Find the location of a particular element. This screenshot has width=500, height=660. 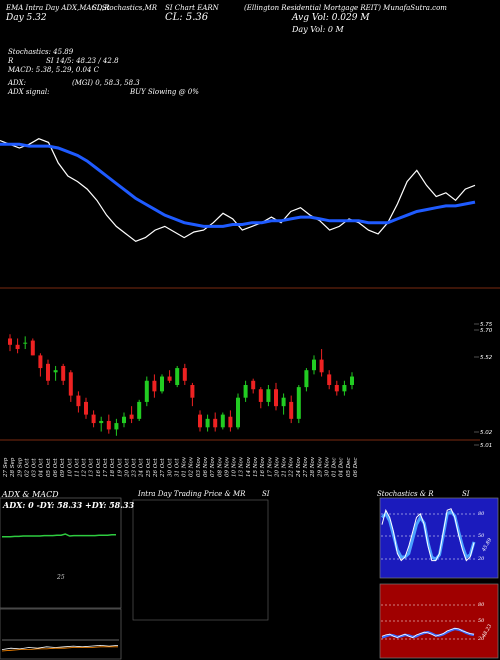

avg-vol-label: Avg Vol: 0.029 M is located at coordinates (331, 18).